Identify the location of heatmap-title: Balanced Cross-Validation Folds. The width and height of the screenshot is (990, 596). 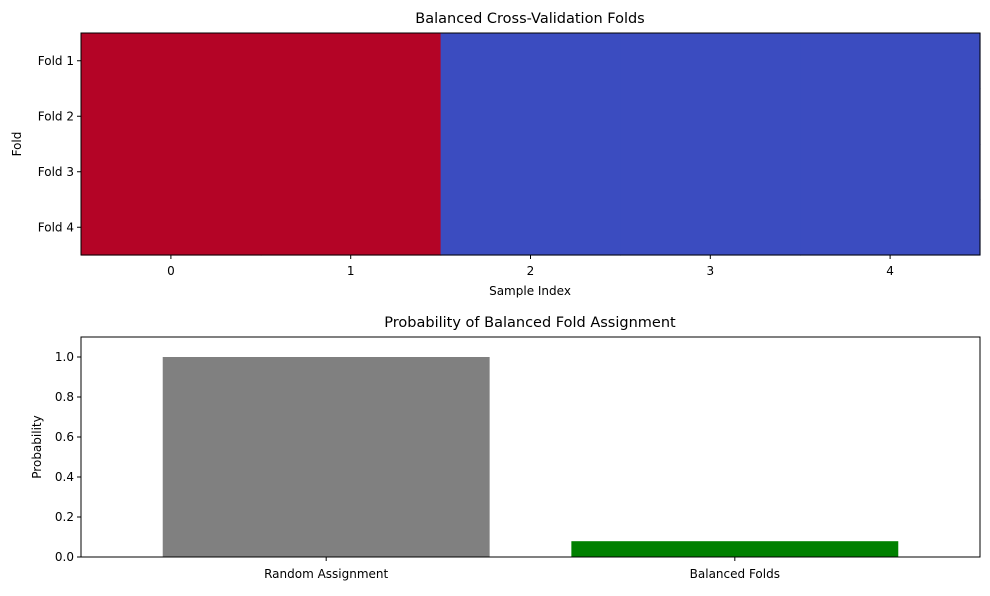
(529, 19).